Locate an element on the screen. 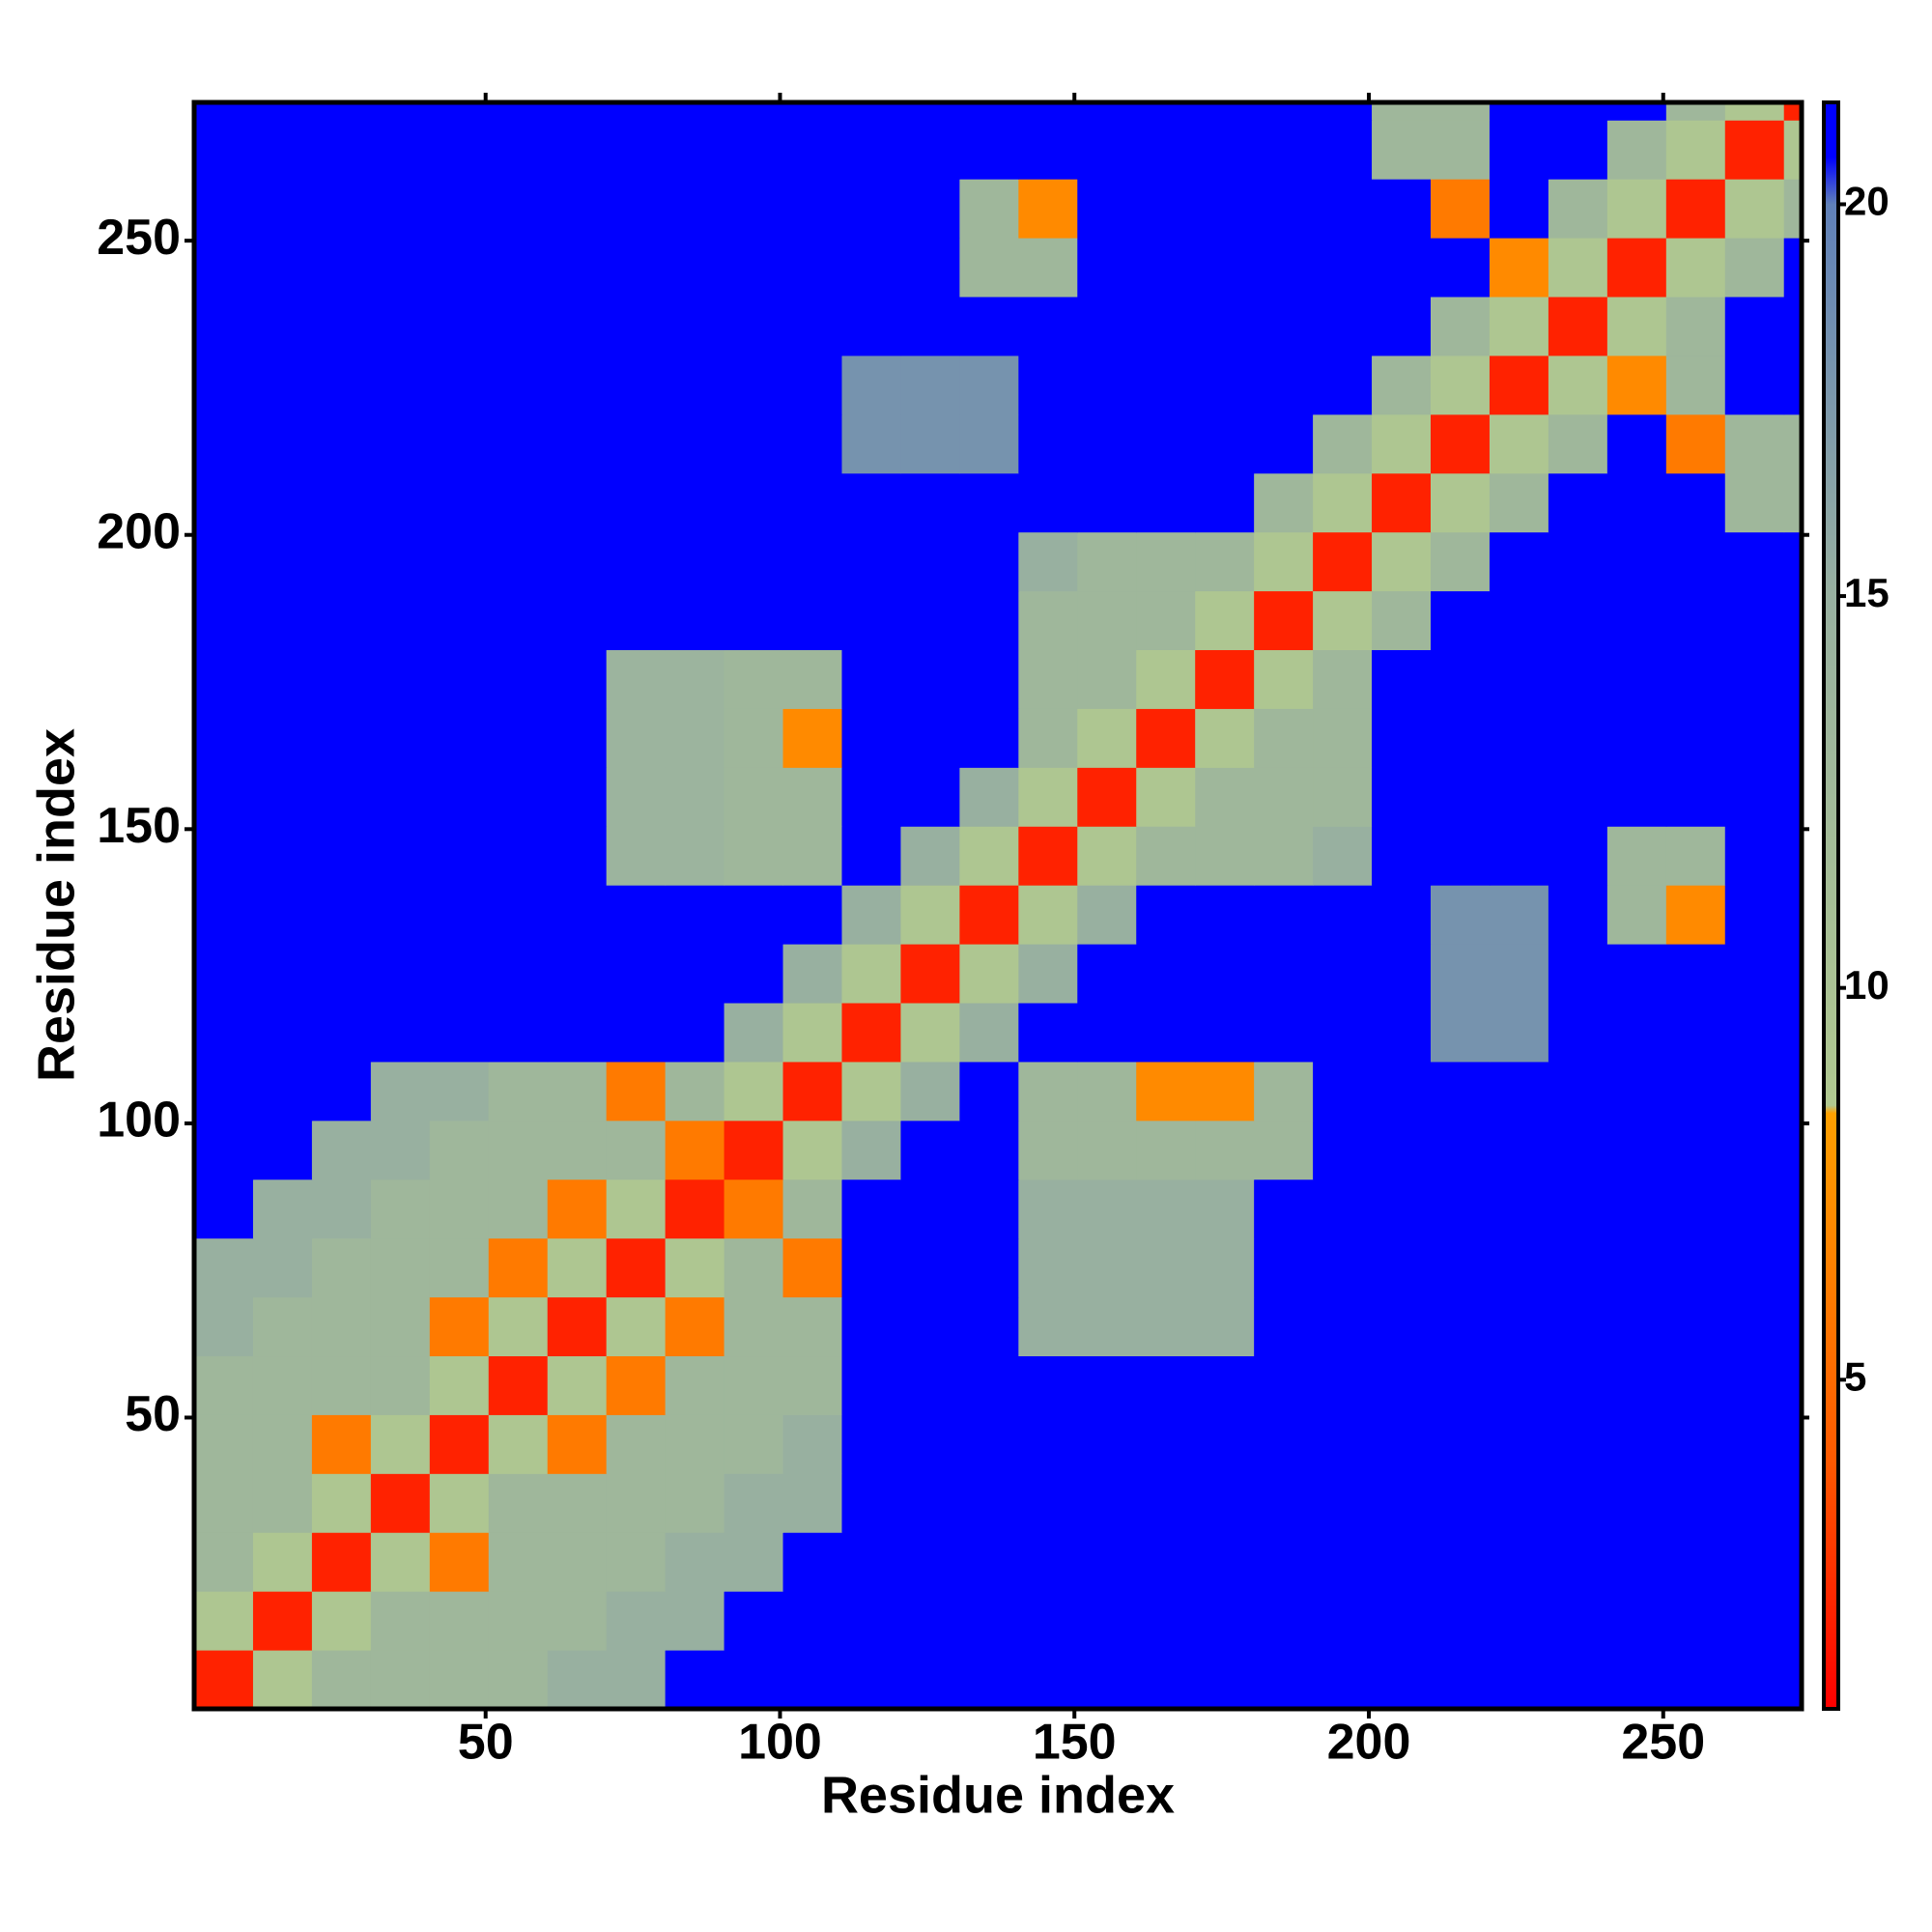 The image size is (1932, 1932). x-tick-label: 50 is located at coordinates (486, 1743).